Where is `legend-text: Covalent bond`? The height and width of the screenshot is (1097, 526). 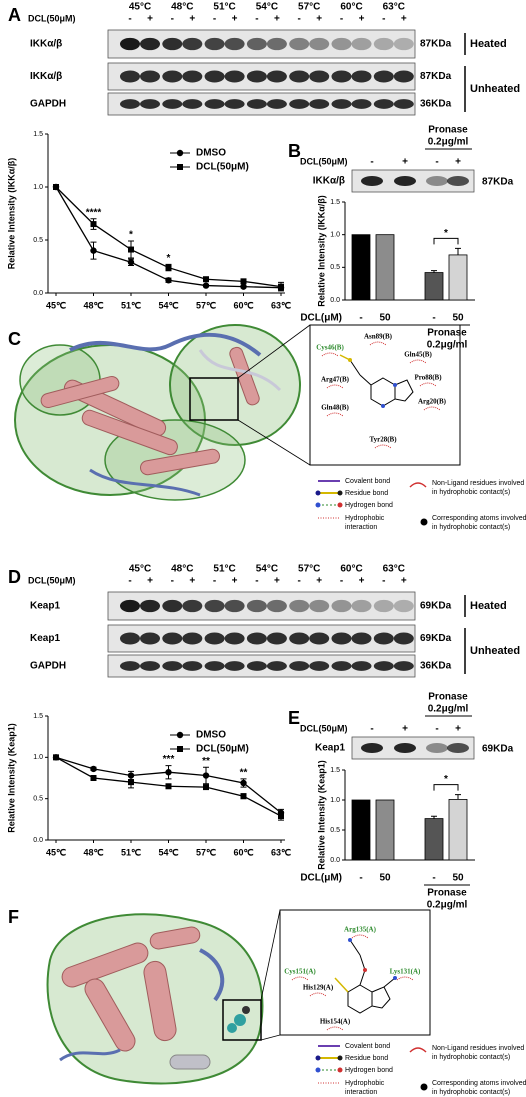 legend-text: Covalent bond is located at coordinates (367, 481).